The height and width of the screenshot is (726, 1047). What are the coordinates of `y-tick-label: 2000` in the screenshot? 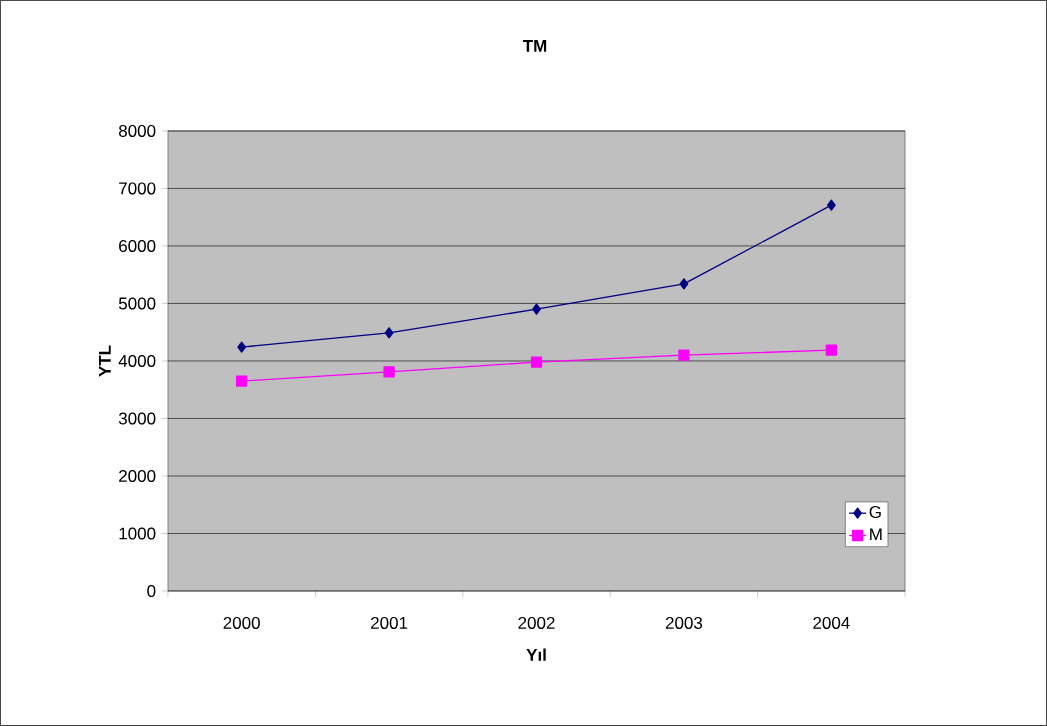 It's located at (137, 476).